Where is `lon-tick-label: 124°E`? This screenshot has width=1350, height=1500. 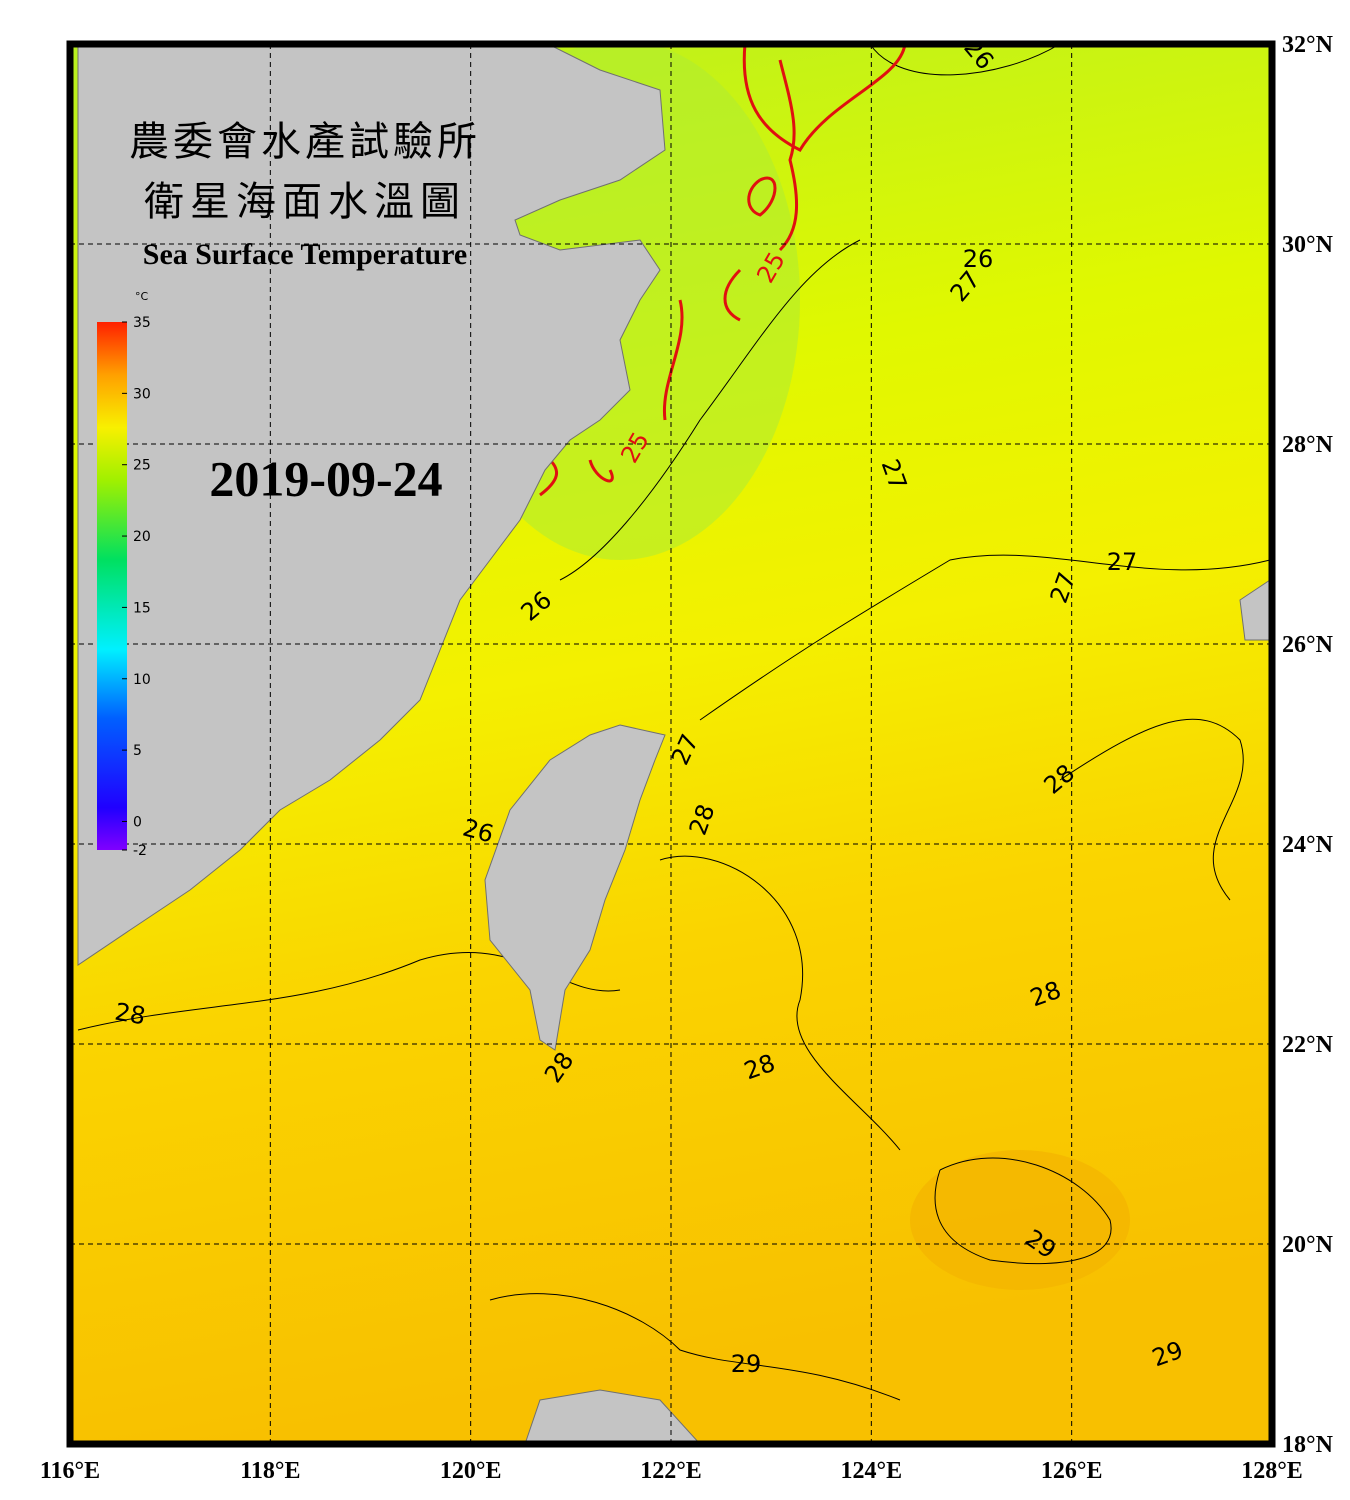 lon-tick-label: 124°E is located at coordinates (872, 1471).